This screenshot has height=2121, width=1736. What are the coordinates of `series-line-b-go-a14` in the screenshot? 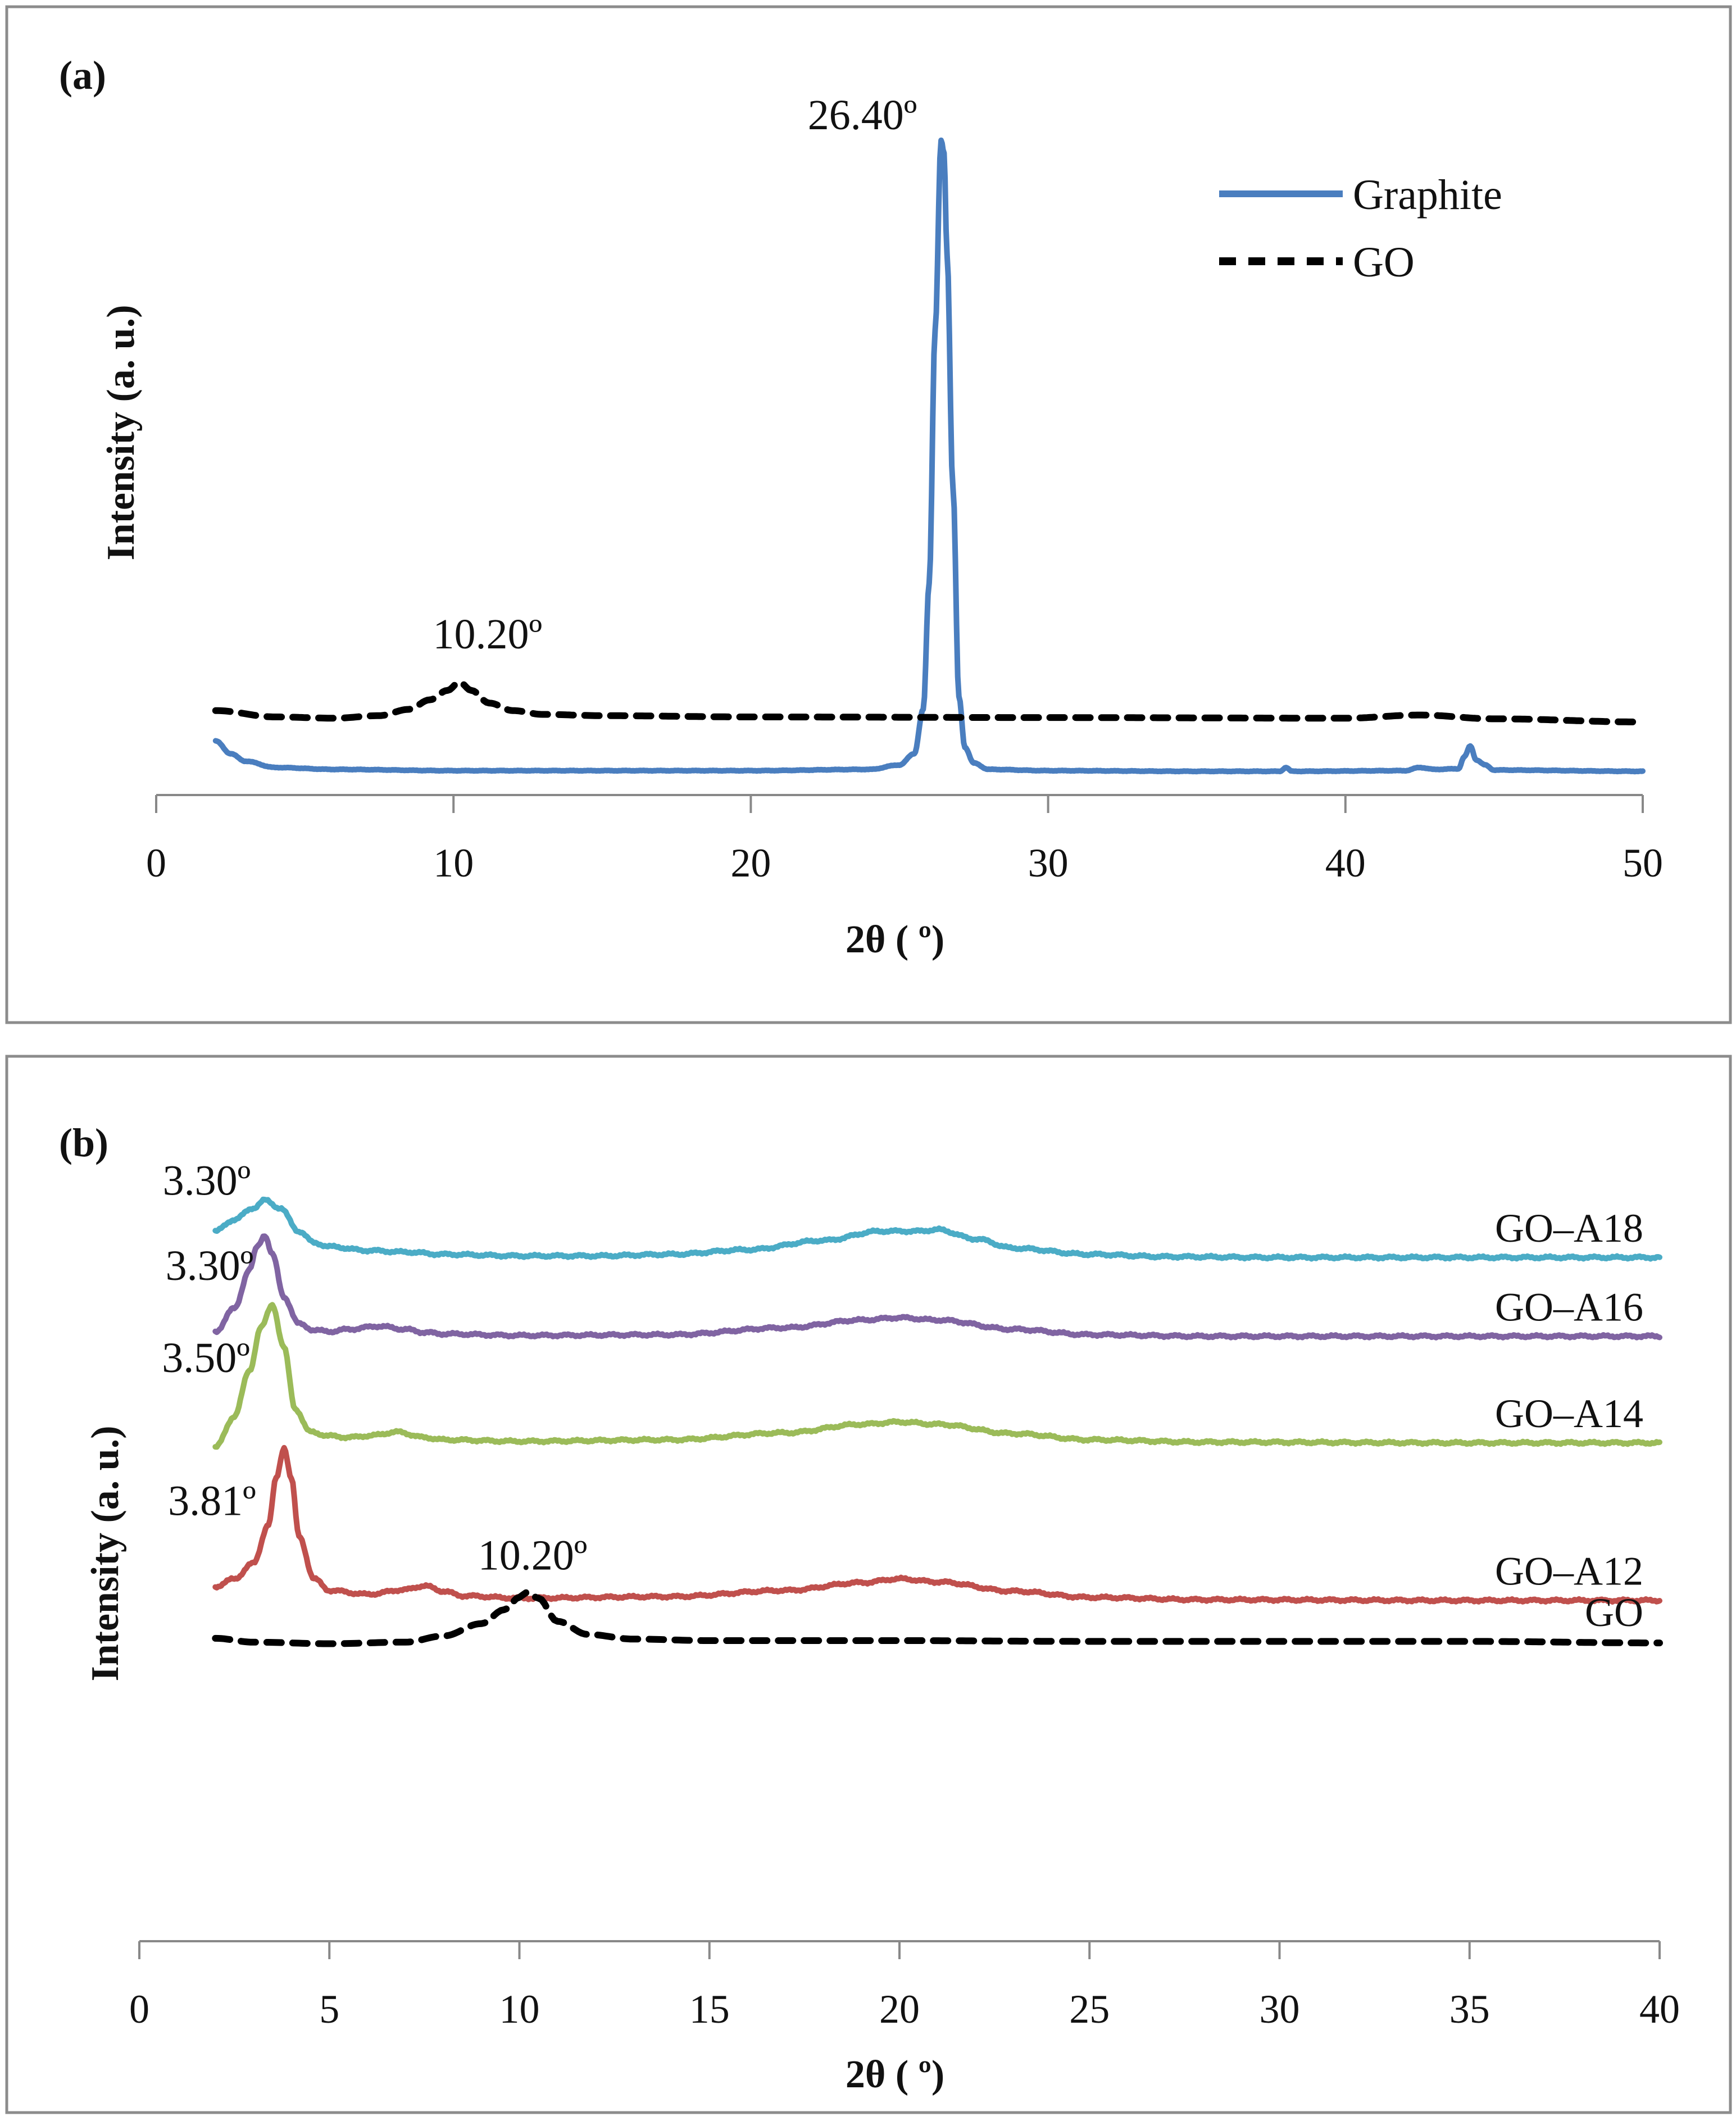 It's located at (937, 1376).